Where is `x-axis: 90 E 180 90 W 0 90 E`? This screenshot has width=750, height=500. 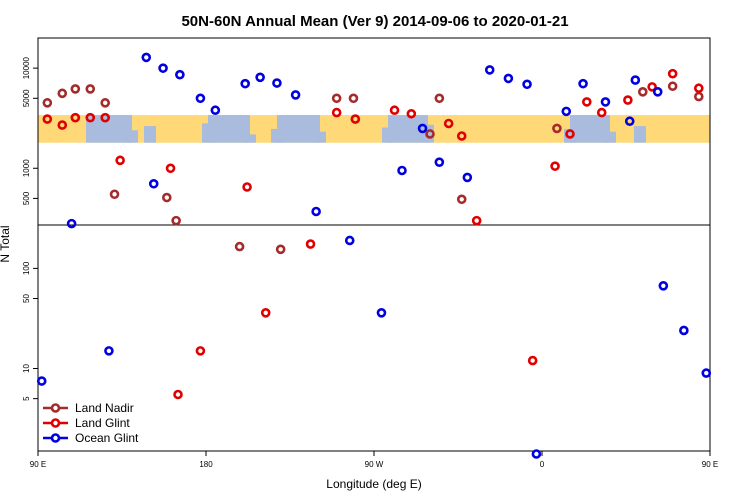 x-axis: 90 E 180 90 W 0 90 E is located at coordinates (374, 460).